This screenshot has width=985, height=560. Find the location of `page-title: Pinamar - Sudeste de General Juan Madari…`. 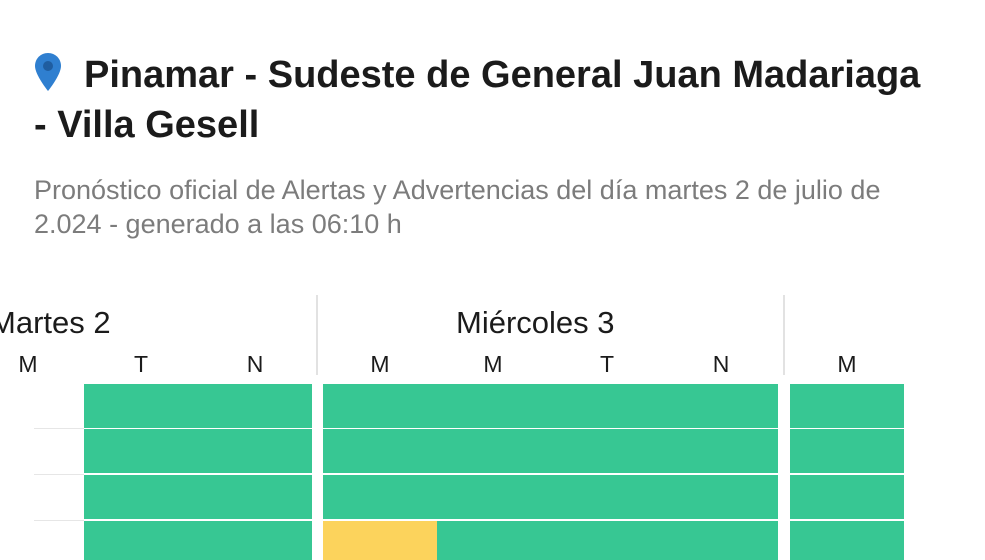

page-title: Pinamar - Sudeste de General Juan Madari… is located at coordinates (477, 100).